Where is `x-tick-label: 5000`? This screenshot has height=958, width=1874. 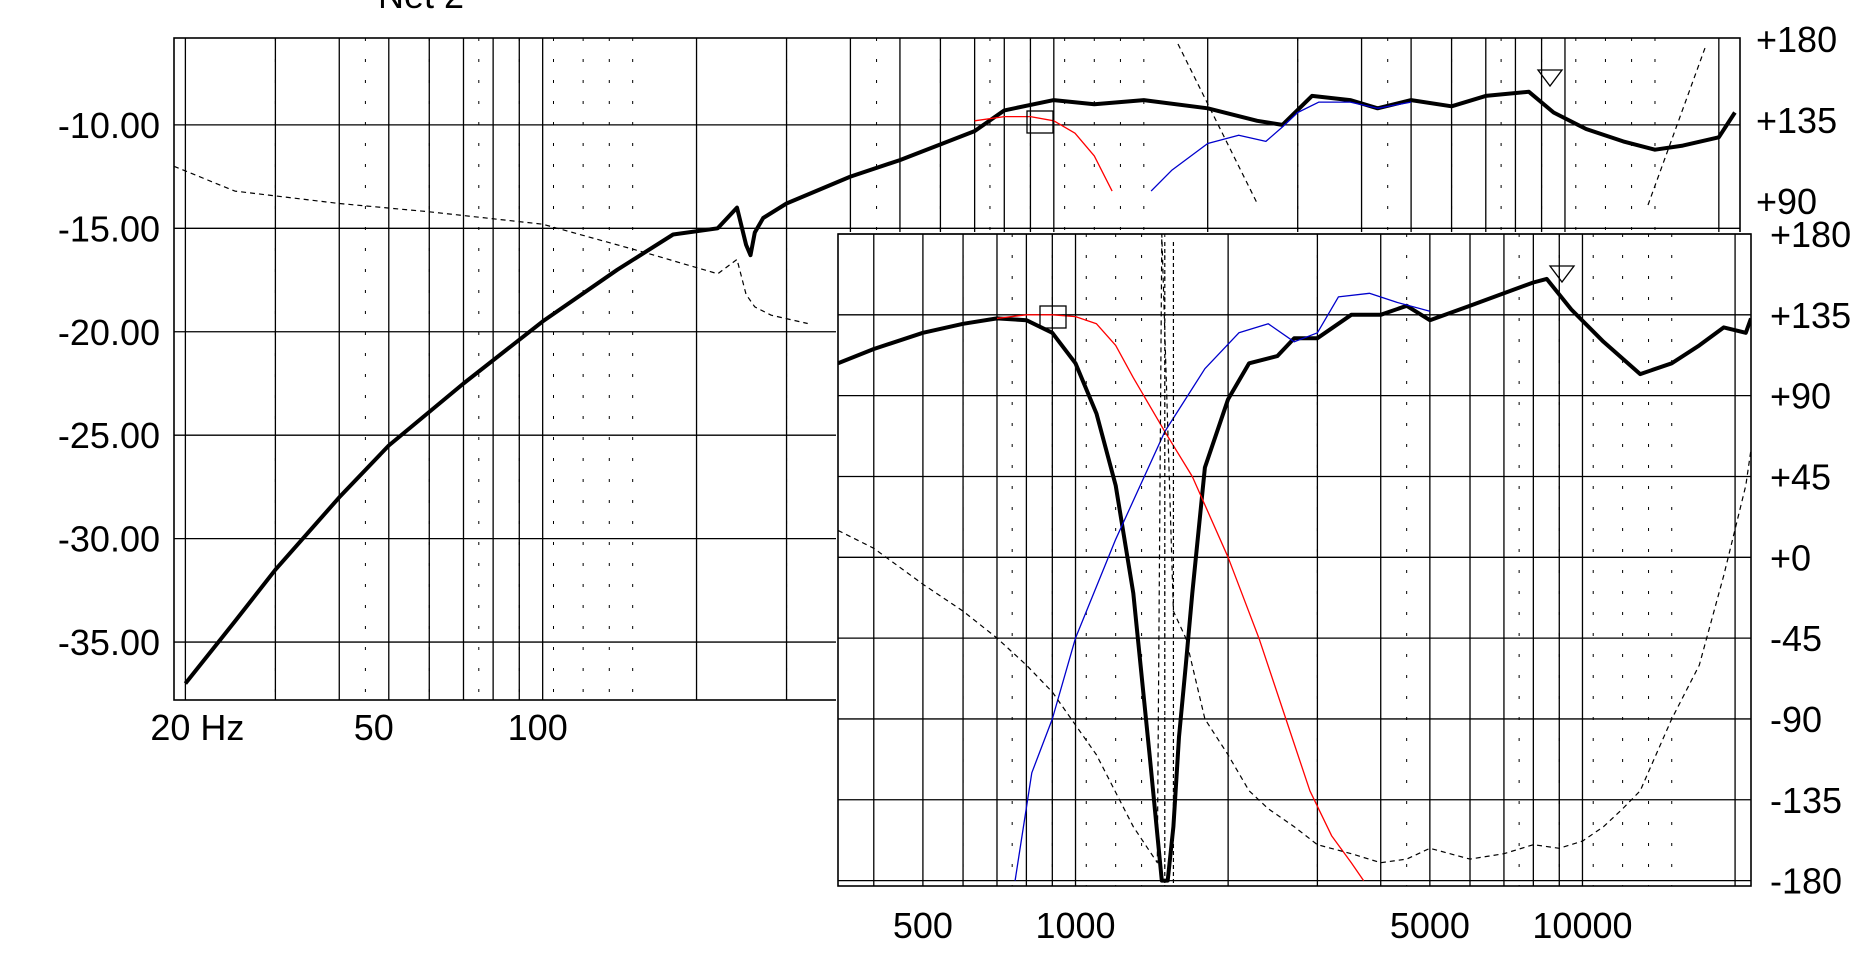
x-tick-label: 5000 is located at coordinates (1430, 925).